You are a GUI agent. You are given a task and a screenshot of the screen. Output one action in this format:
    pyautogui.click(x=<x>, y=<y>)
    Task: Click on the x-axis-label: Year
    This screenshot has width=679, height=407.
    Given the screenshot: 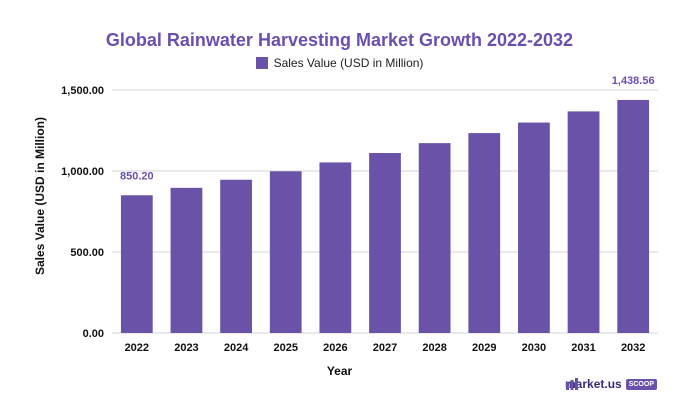 What is the action you would take?
    pyautogui.click(x=339, y=371)
    